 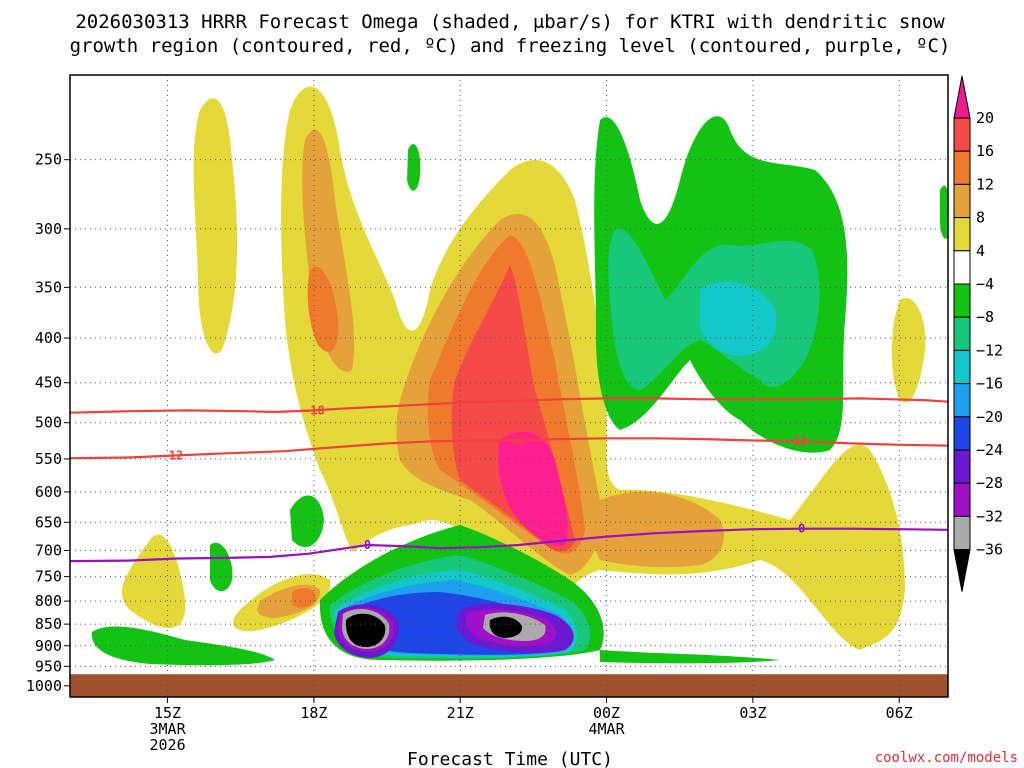 I want to click on colorbar: 20 16 12 8 4 −4 −8 −12 −16 −20 −24 −28 −32 −36, so click(x=978, y=333).